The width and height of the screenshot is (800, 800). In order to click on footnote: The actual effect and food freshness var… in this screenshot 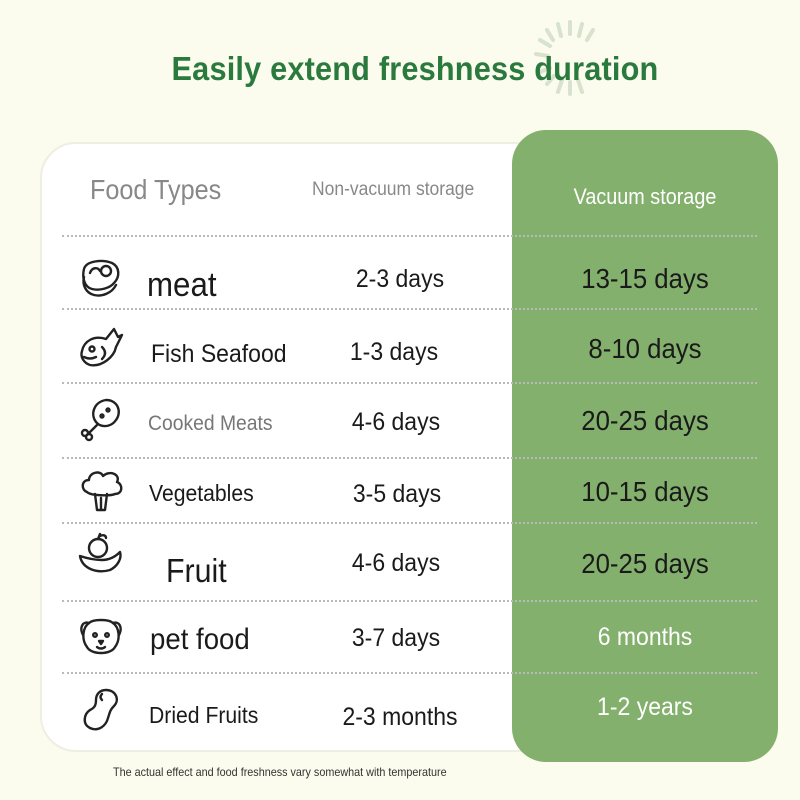, I will do `click(280, 772)`.